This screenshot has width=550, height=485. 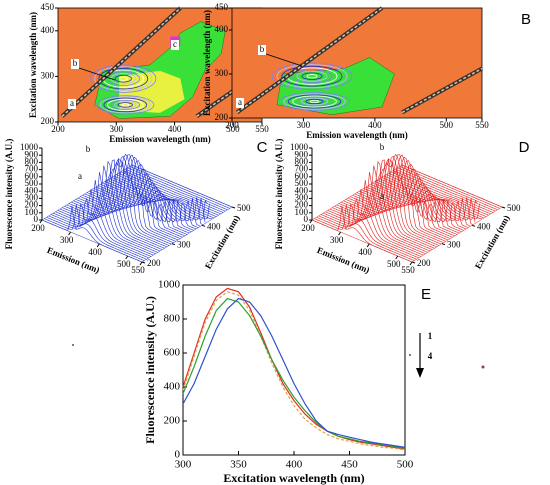 I want to click on y-tick-label: 800, so click(x=172, y=319).